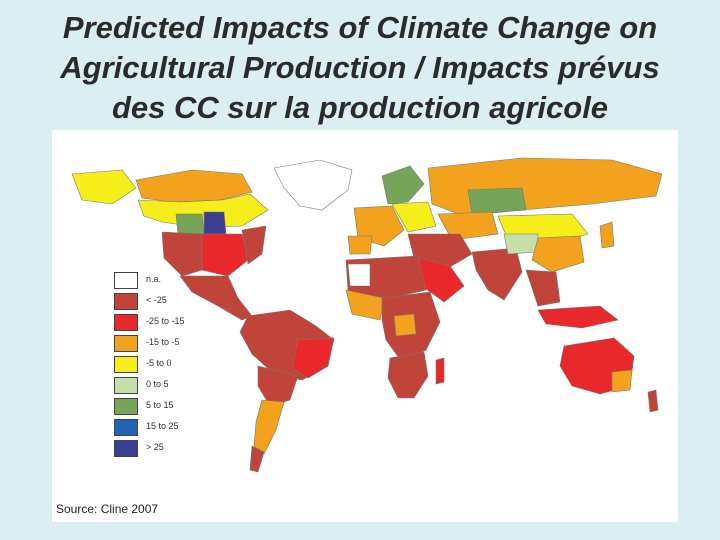 This screenshot has width=720, height=540. What do you see at coordinates (360, 27) in the screenshot?
I see `title-line-1: Predicted Impacts of Climate Change on` at bounding box center [360, 27].